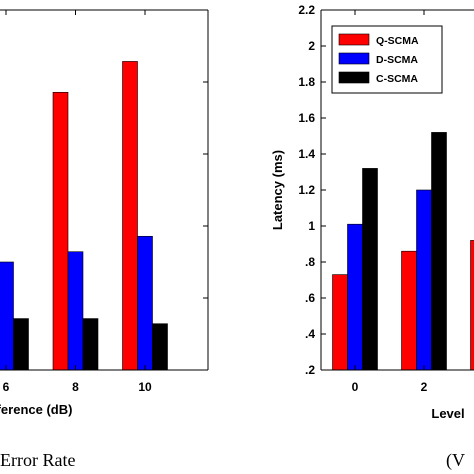 Image resolution: width=474 pixels, height=474 pixels. I want to click on legend-swatch-q-scma, so click(354, 39).